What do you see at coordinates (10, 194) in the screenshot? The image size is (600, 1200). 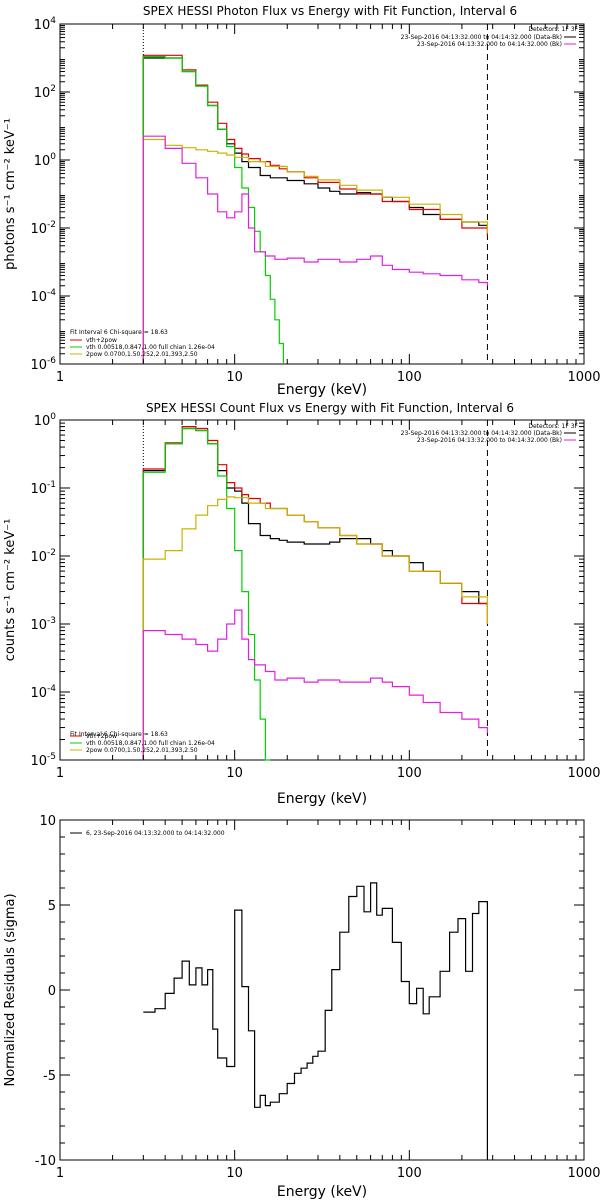 I see `y-axis-label: photons s⁻¹ cm⁻² keV⁻¹` at bounding box center [10, 194].